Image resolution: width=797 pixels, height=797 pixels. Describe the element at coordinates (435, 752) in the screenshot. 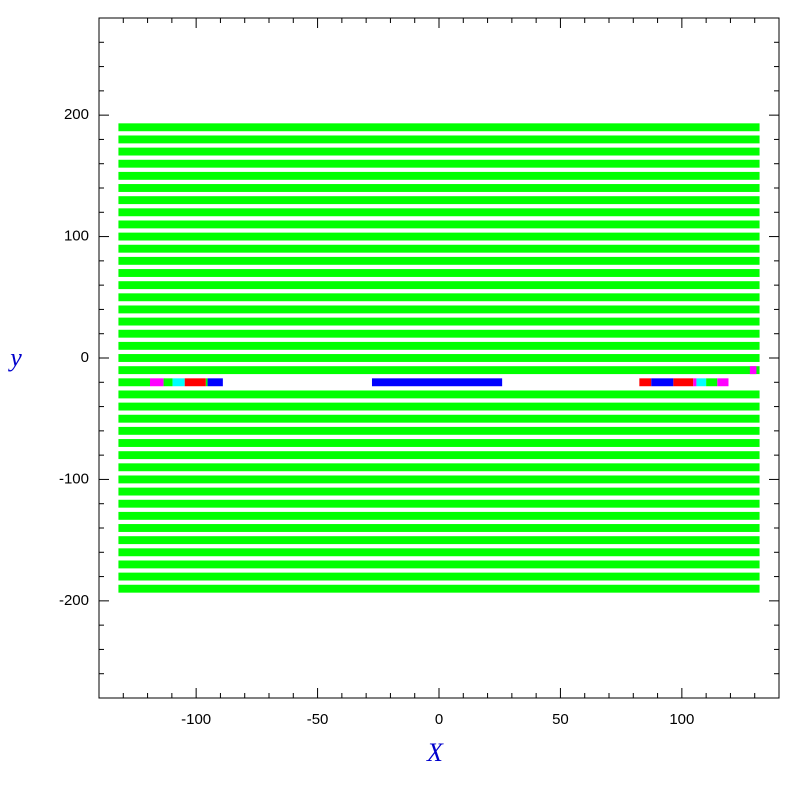

I see `x-axis-label: X` at that location.